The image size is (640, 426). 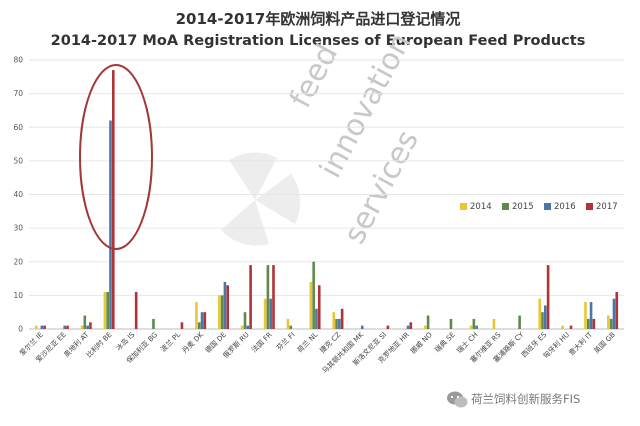 What do you see at coordinates (20, 329) in the screenshot?
I see `y-tick-label: 0` at bounding box center [20, 329].